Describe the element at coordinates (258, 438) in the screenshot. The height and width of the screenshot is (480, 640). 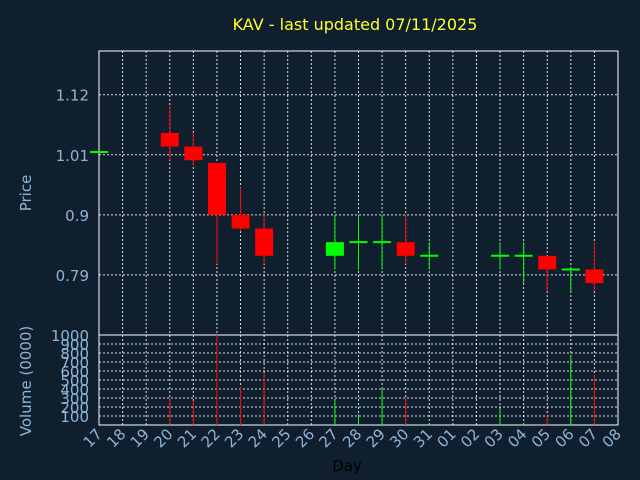
I see `day-tick-label: 24` at that location.